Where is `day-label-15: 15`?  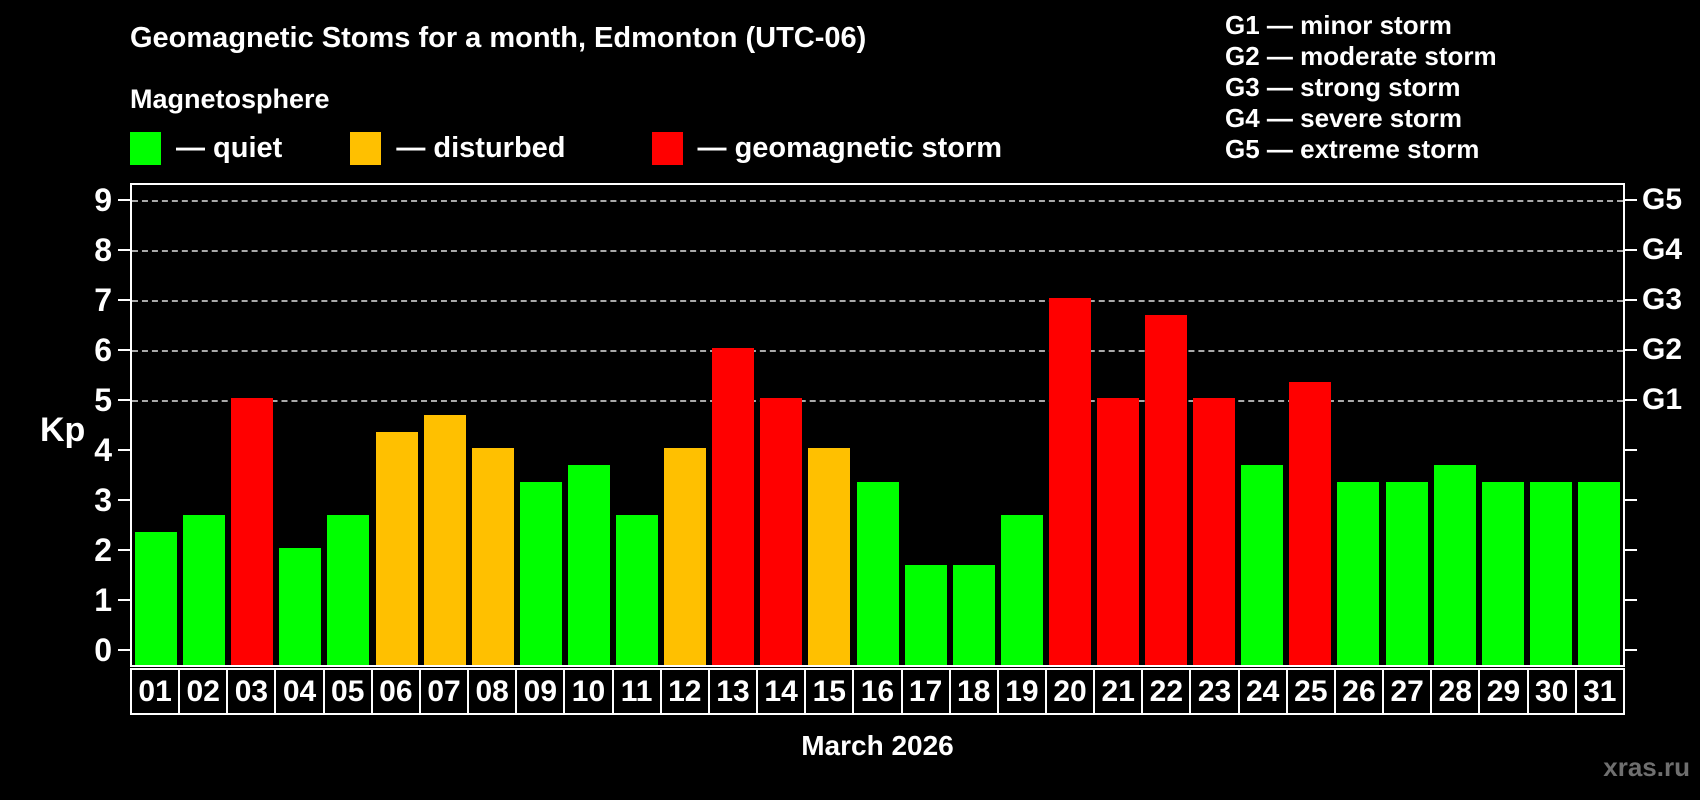 day-label-15: 15 is located at coordinates (829, 691).